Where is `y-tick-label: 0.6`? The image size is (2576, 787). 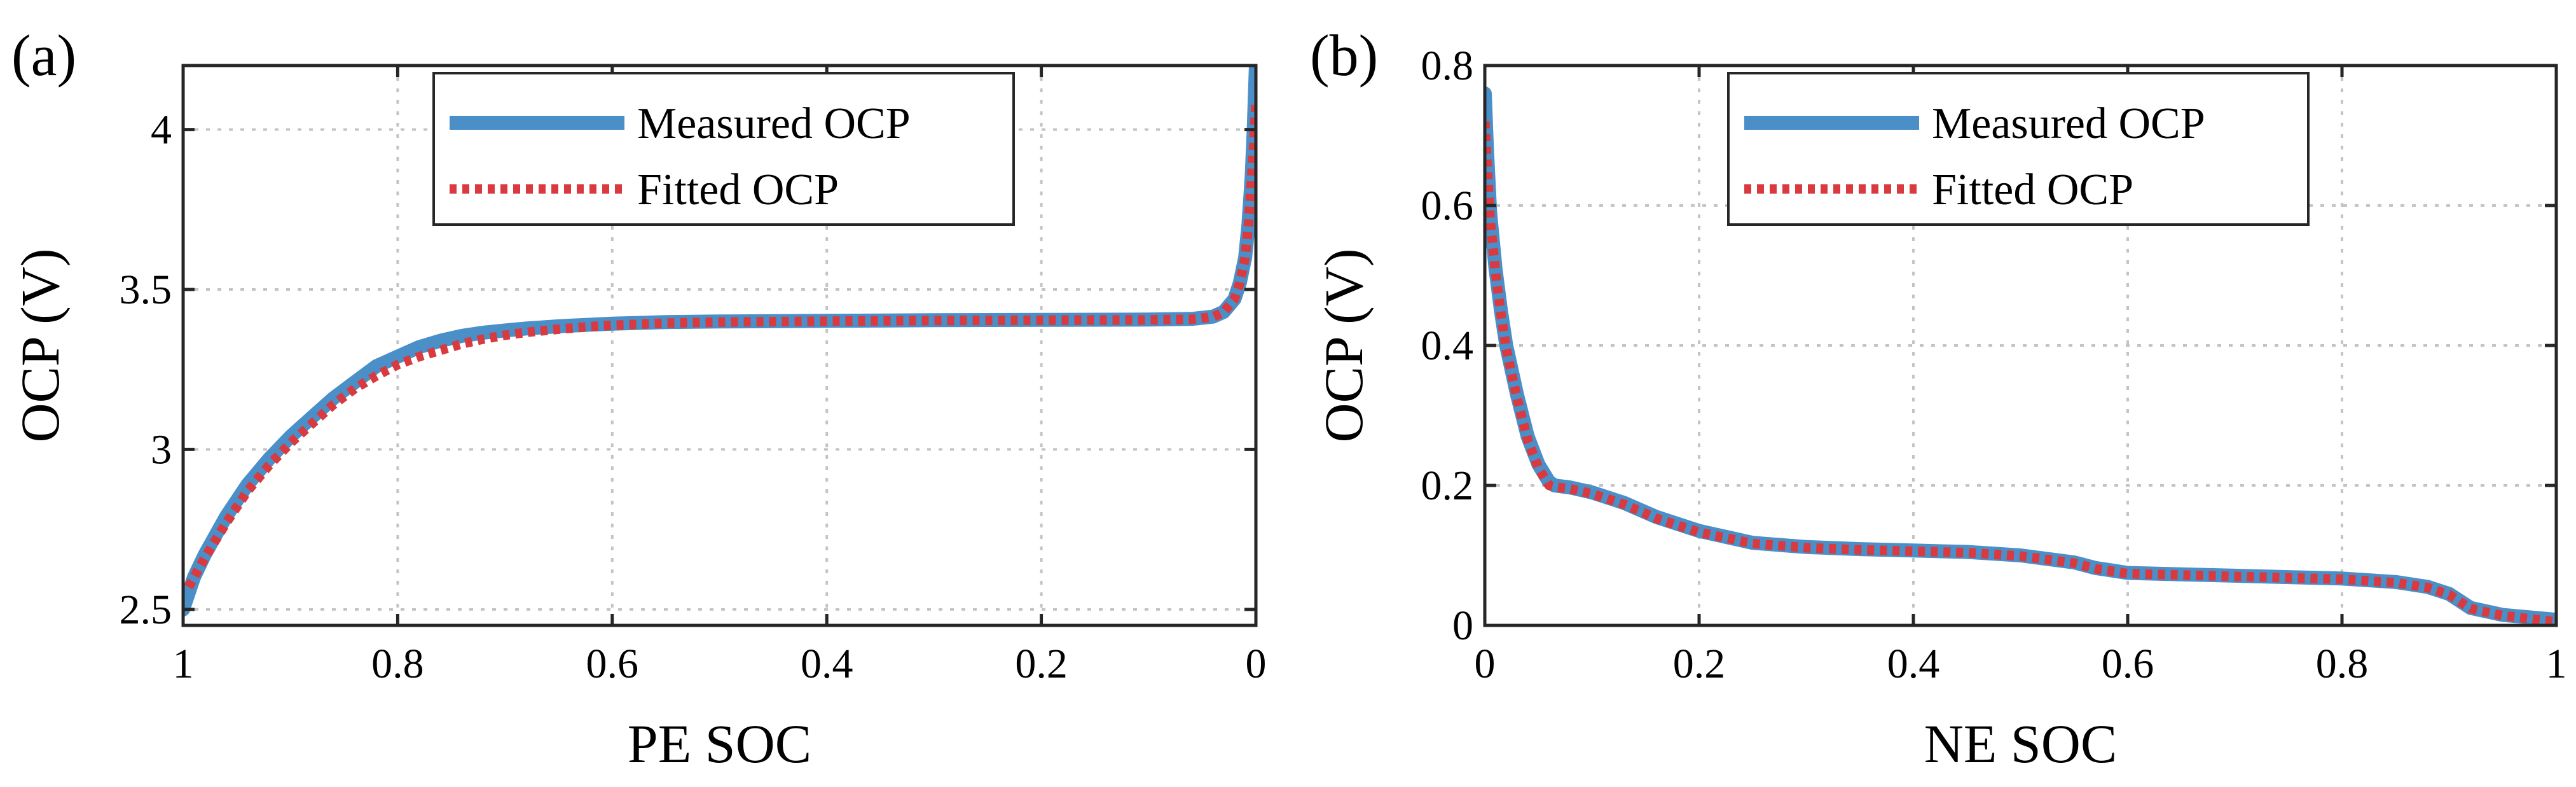 y-tick-label: 0.6 is located at coordinates (1447, 206).